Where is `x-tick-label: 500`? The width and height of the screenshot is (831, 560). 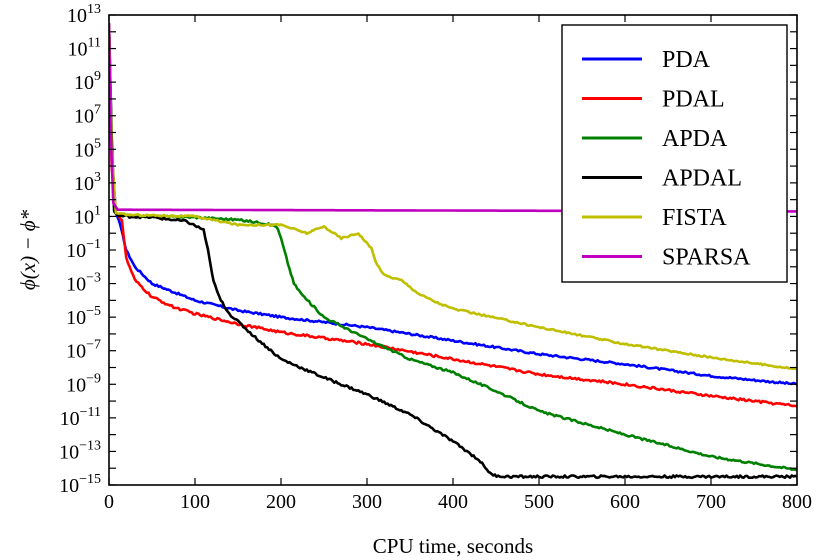
x-tick-label: 500 is located at coordinates (539, 502).